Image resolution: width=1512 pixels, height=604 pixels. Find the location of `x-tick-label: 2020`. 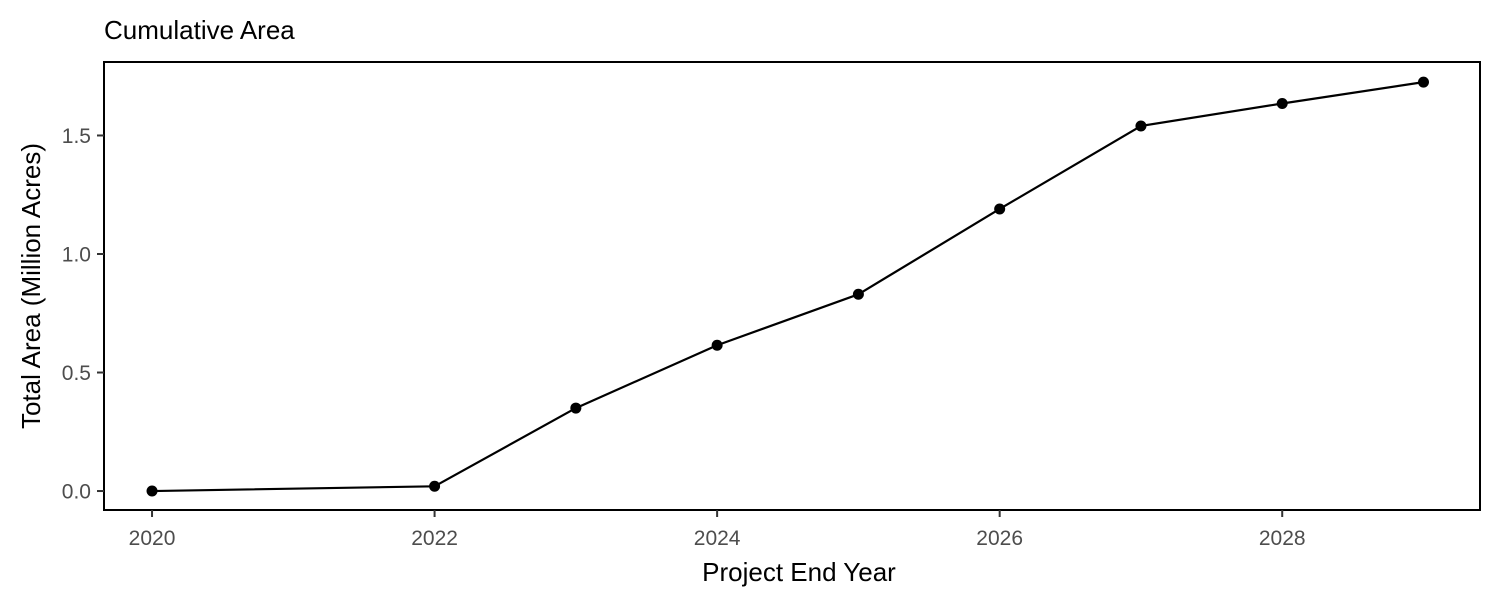

x-tick-label: 2020 is located at coordinates (152, 538).